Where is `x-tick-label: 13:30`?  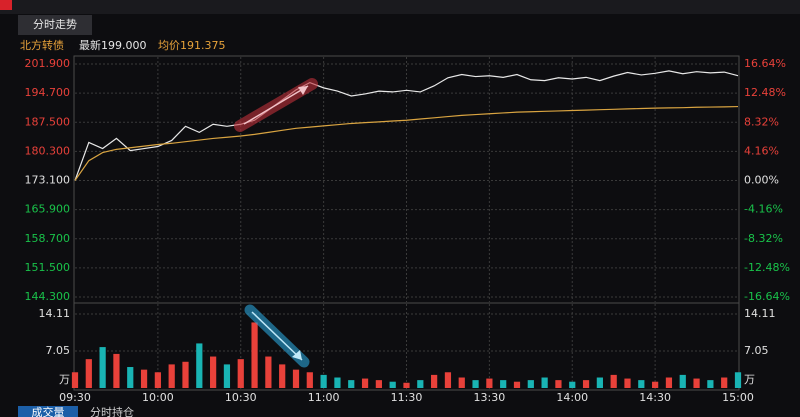
x-tick-label: 13:30 is located at coordinates (490, 397).